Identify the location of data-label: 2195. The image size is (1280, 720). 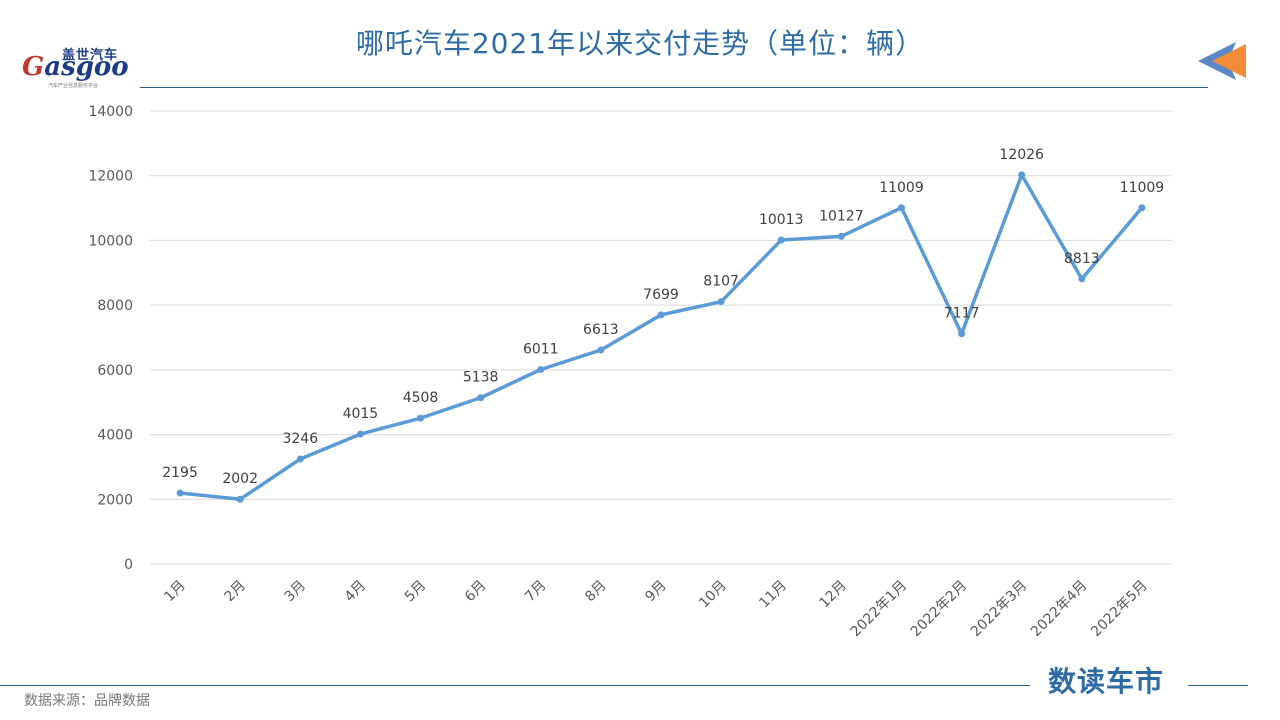
(180, 473).